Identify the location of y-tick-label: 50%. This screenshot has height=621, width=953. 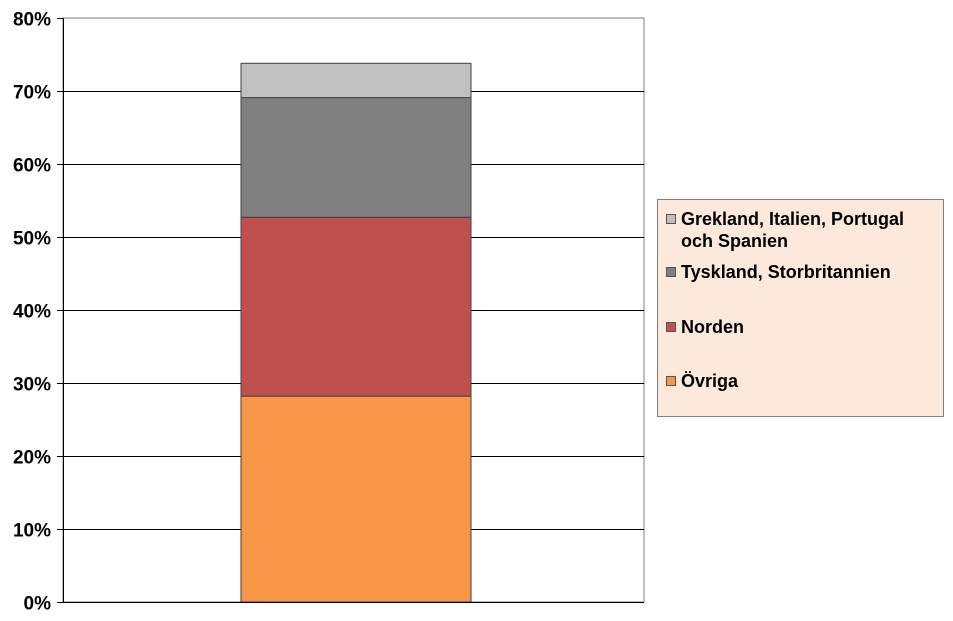
(32, 239).